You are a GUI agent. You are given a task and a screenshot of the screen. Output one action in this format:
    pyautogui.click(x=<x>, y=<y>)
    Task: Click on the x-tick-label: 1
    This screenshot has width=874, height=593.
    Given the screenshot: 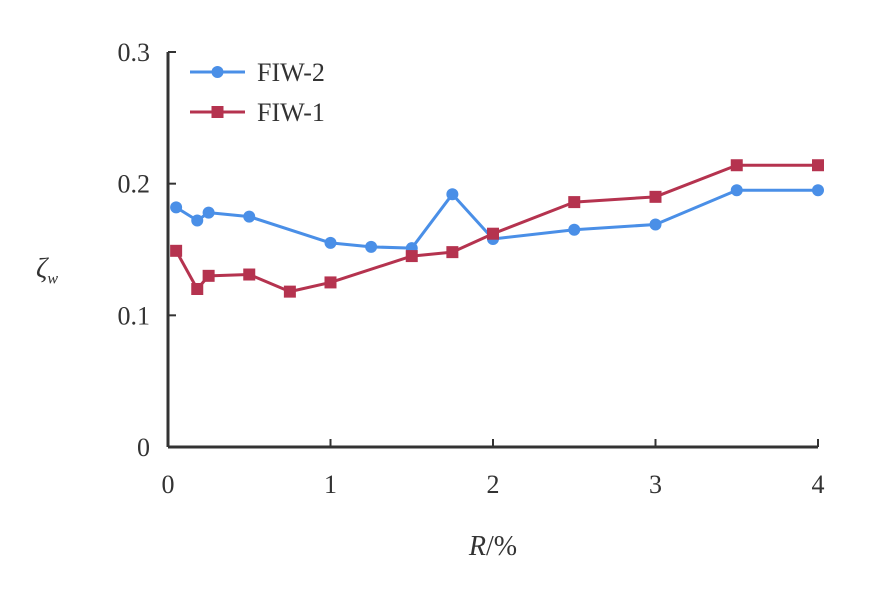 What is the action you would take?
    pyautogui.click(x=330, y=484)
    